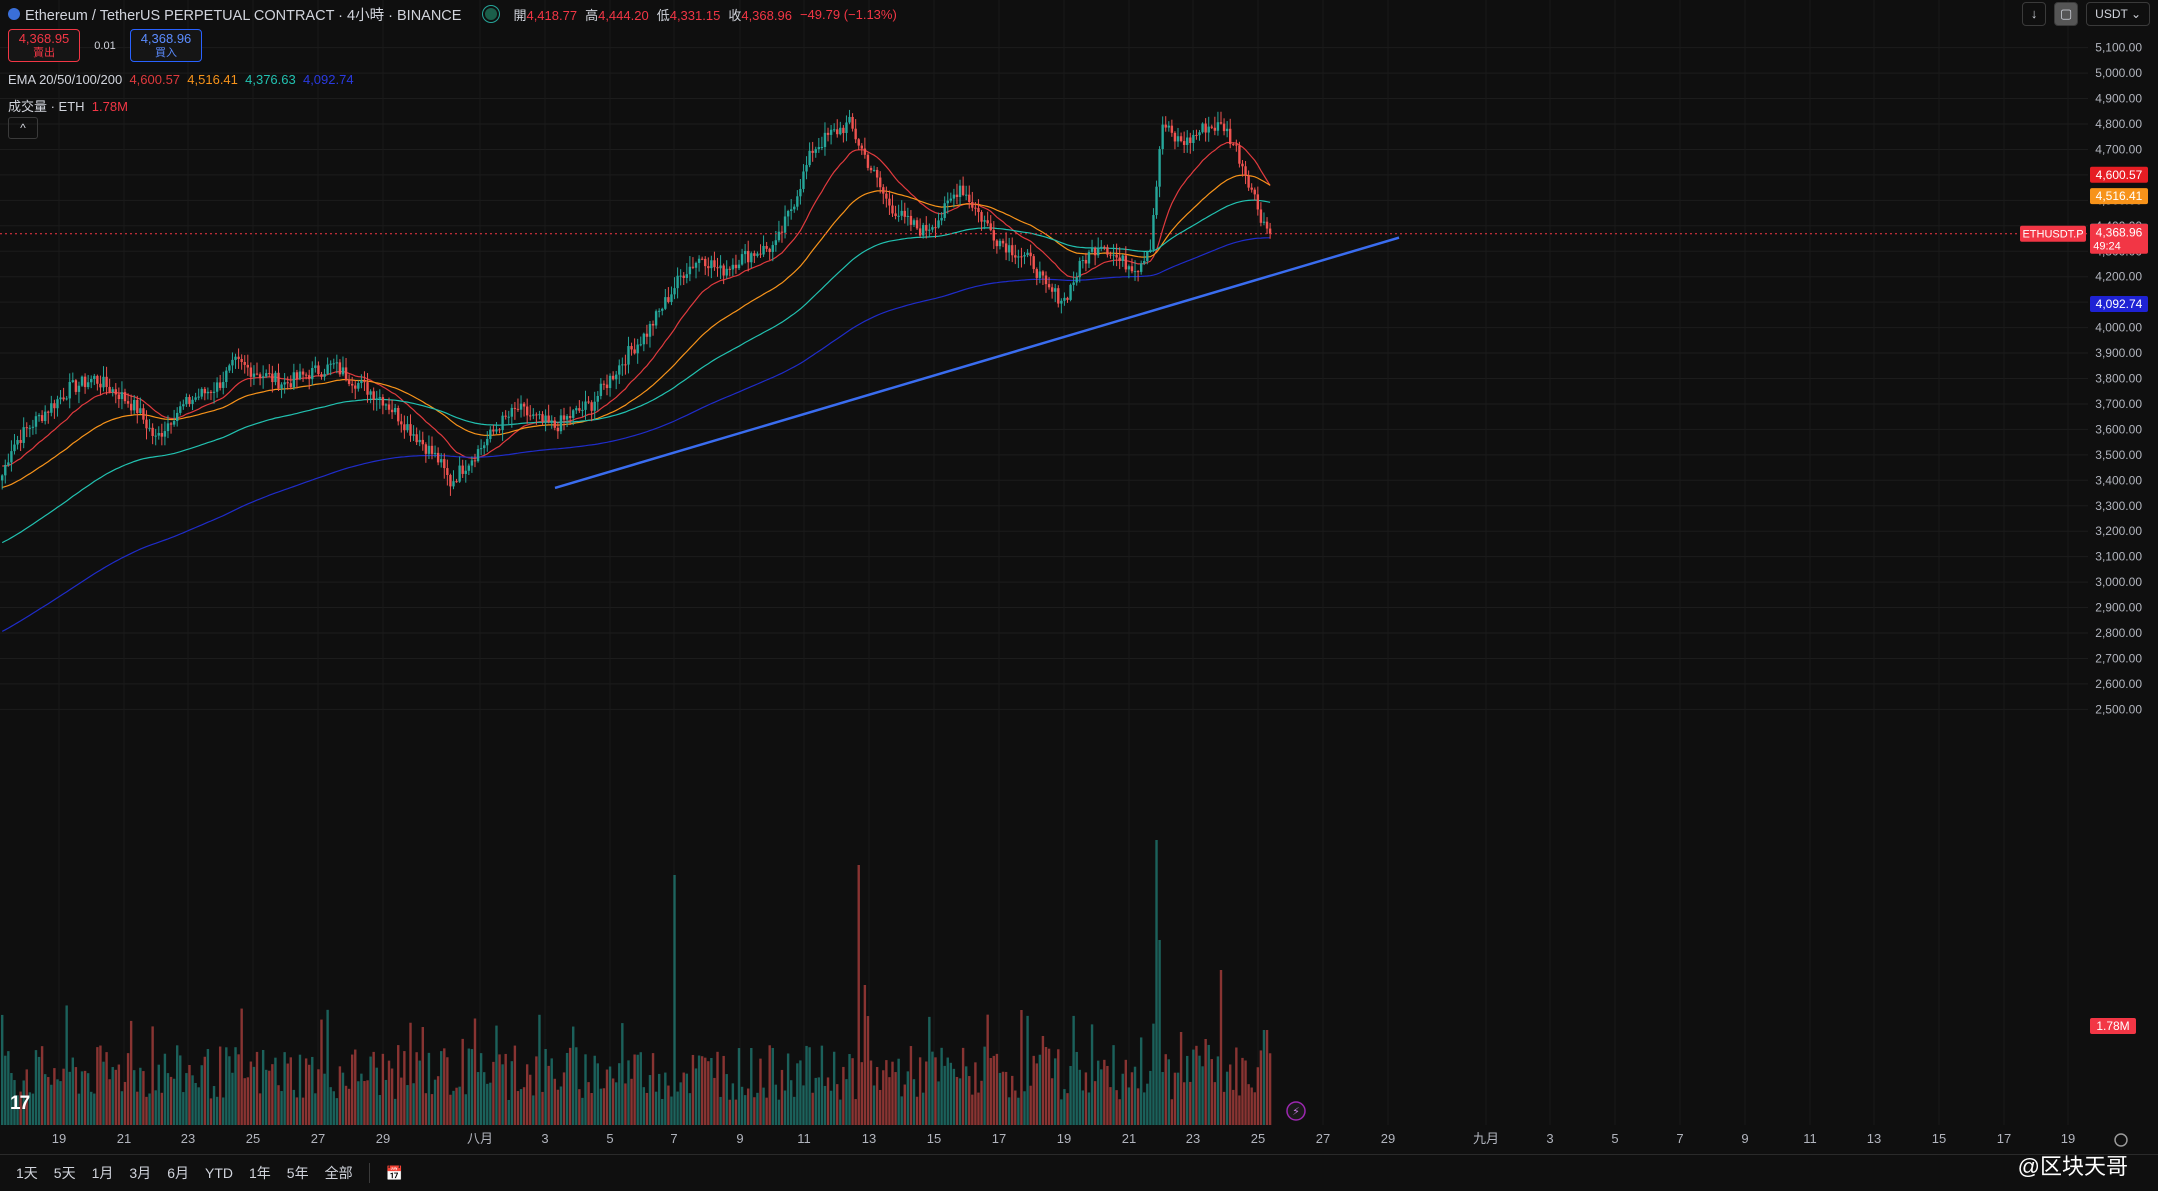 This screenshot has height=1191, width=2158. I want to click on buy-button: 4,368.96 買入, so click(166, 45).